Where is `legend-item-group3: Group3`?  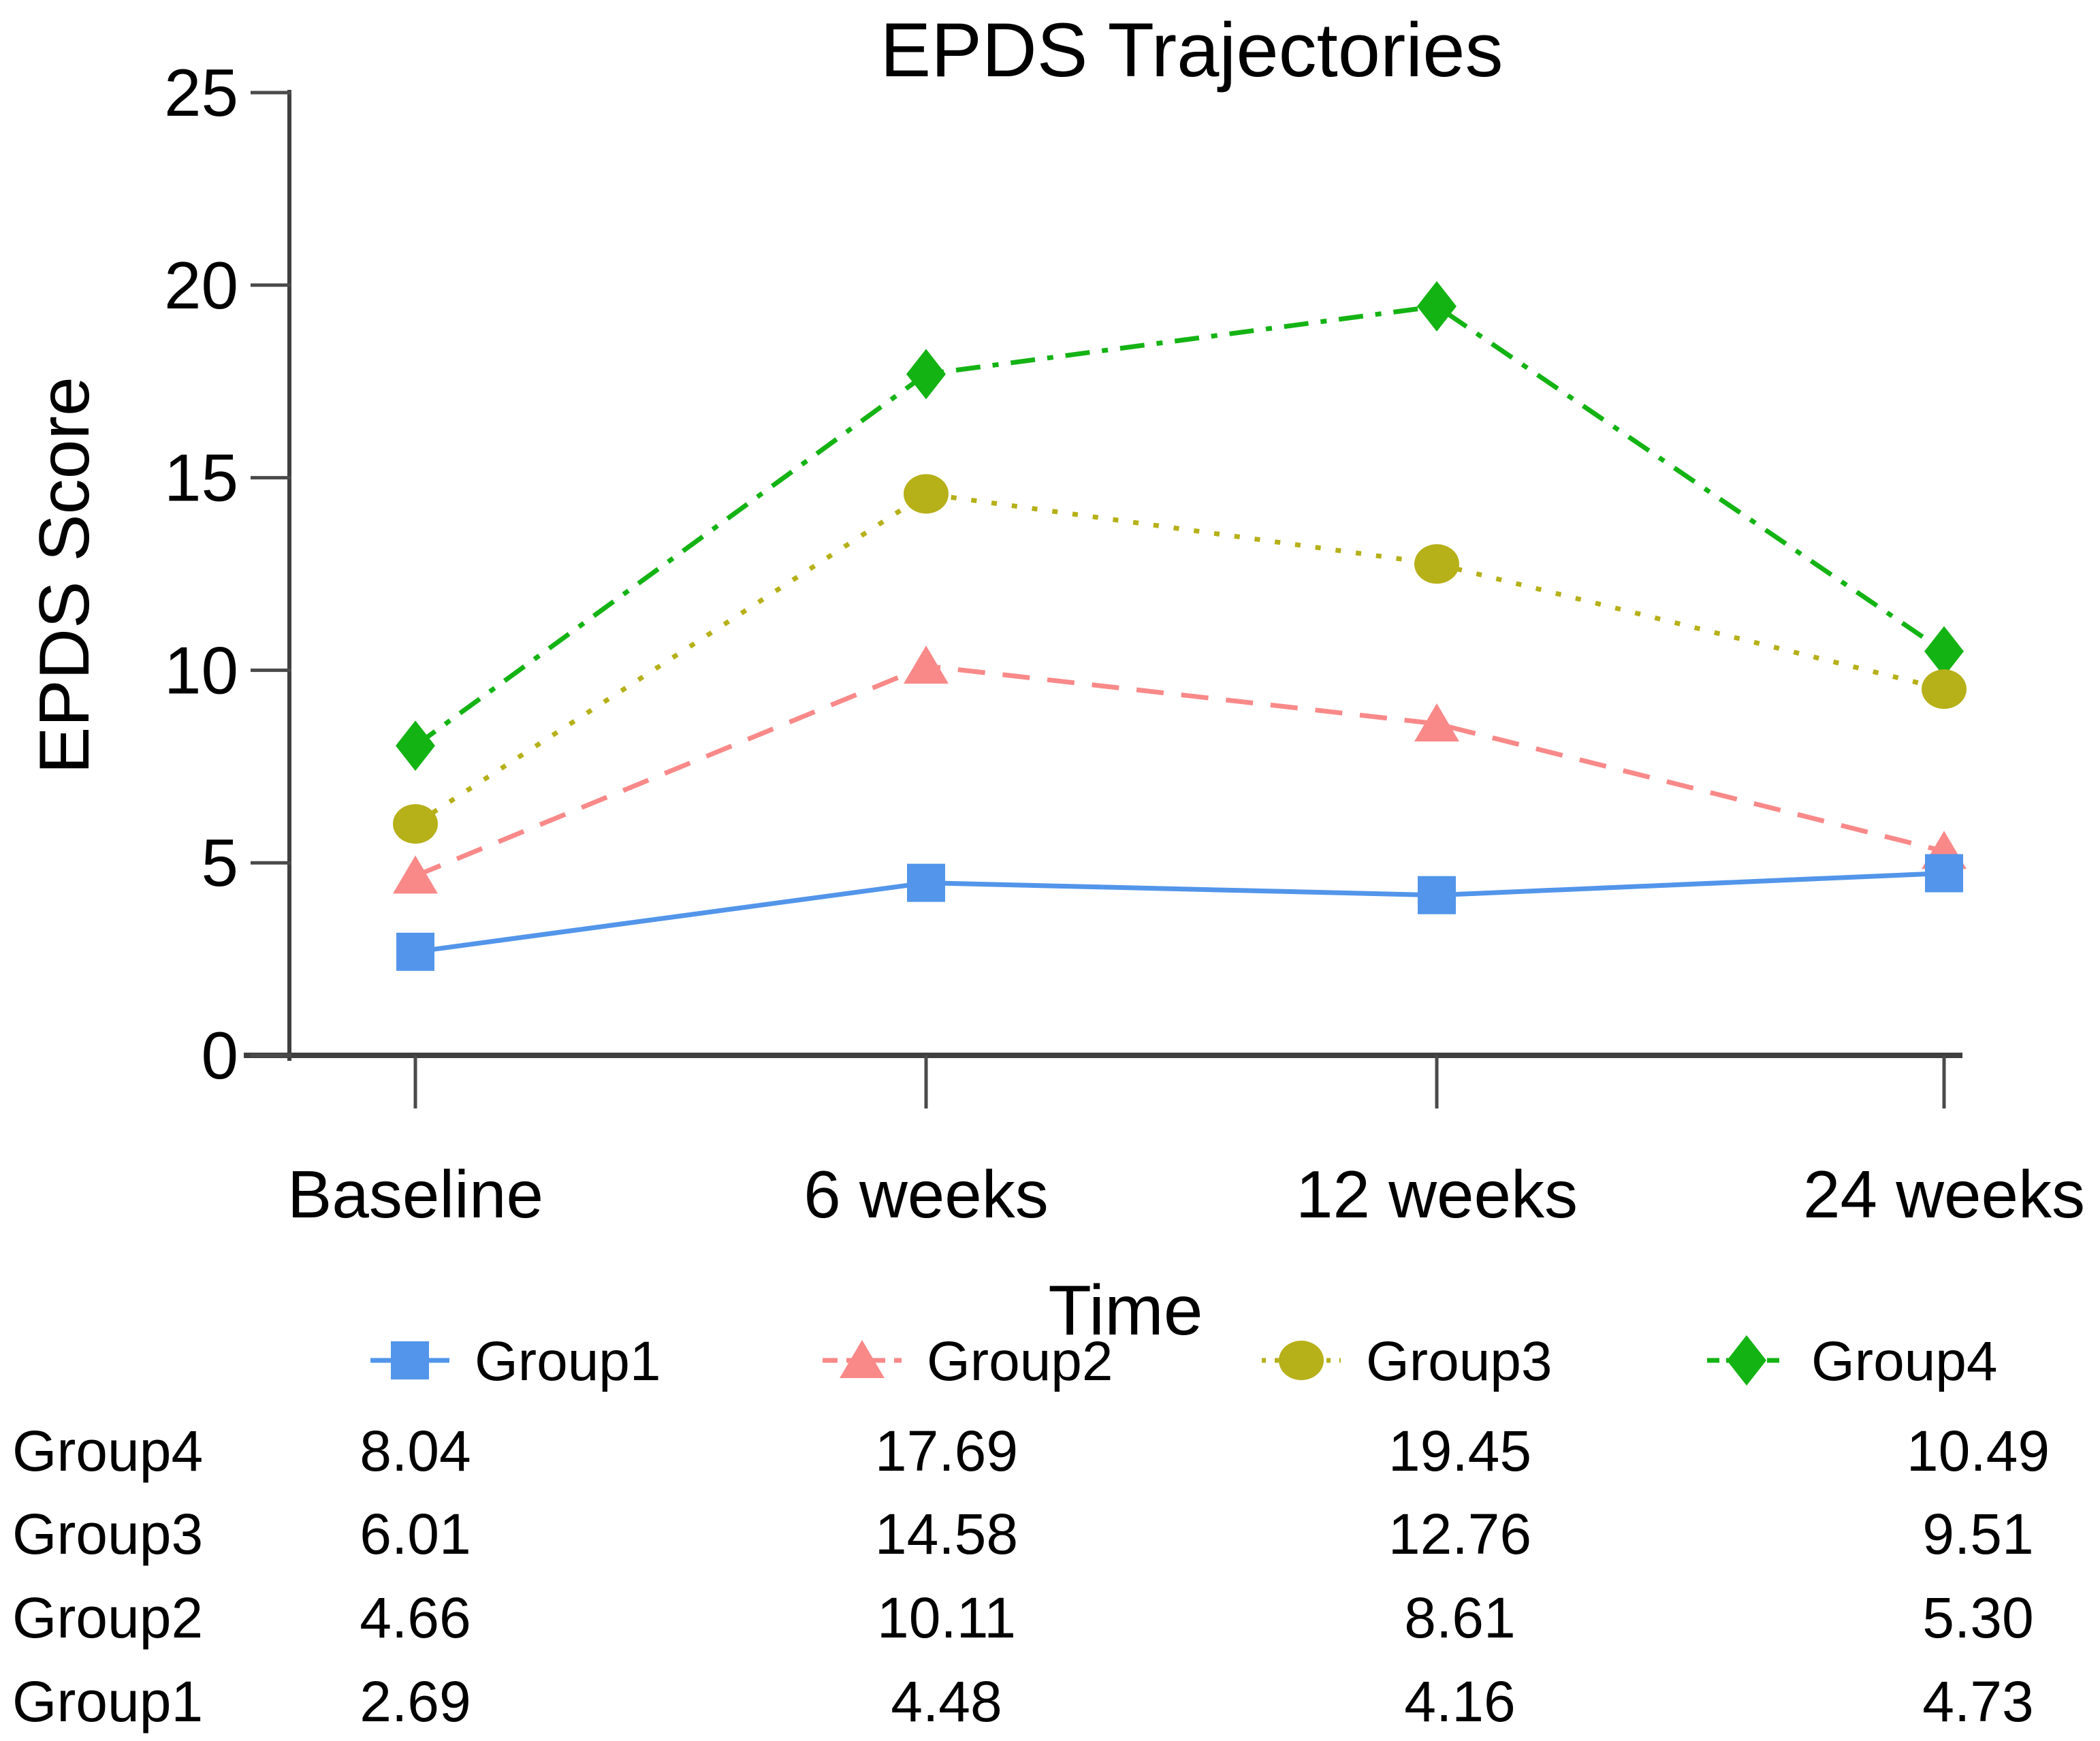 legend-item-group3: Group3 is located at coordinates (1408, 1361).